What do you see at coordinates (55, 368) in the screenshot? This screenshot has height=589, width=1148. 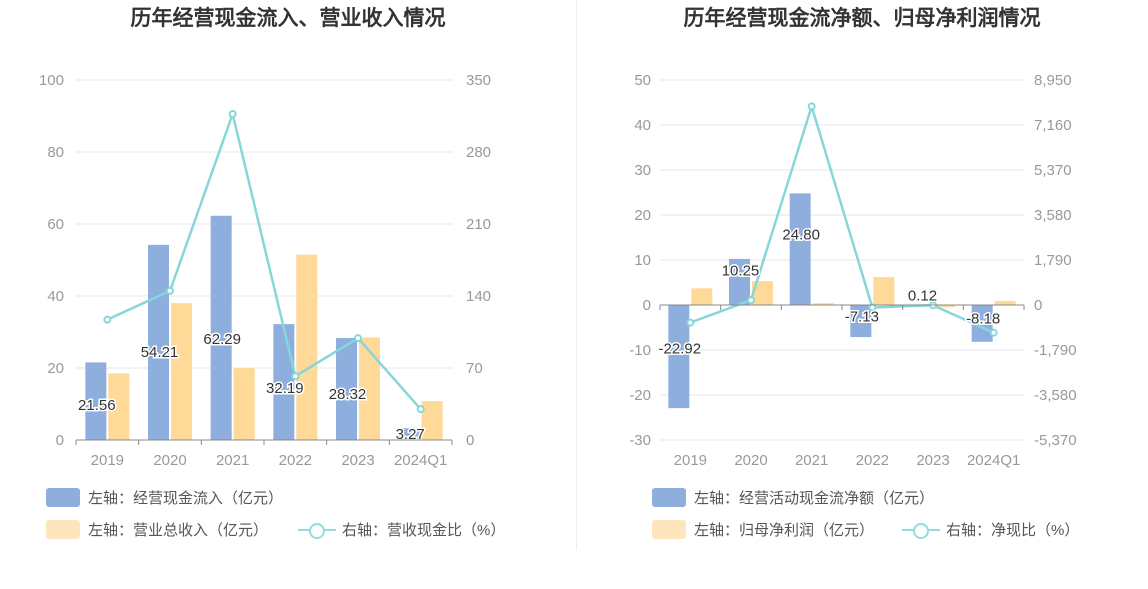 I see `y-left-tick-label: 20` at bounding box center [55, 368].